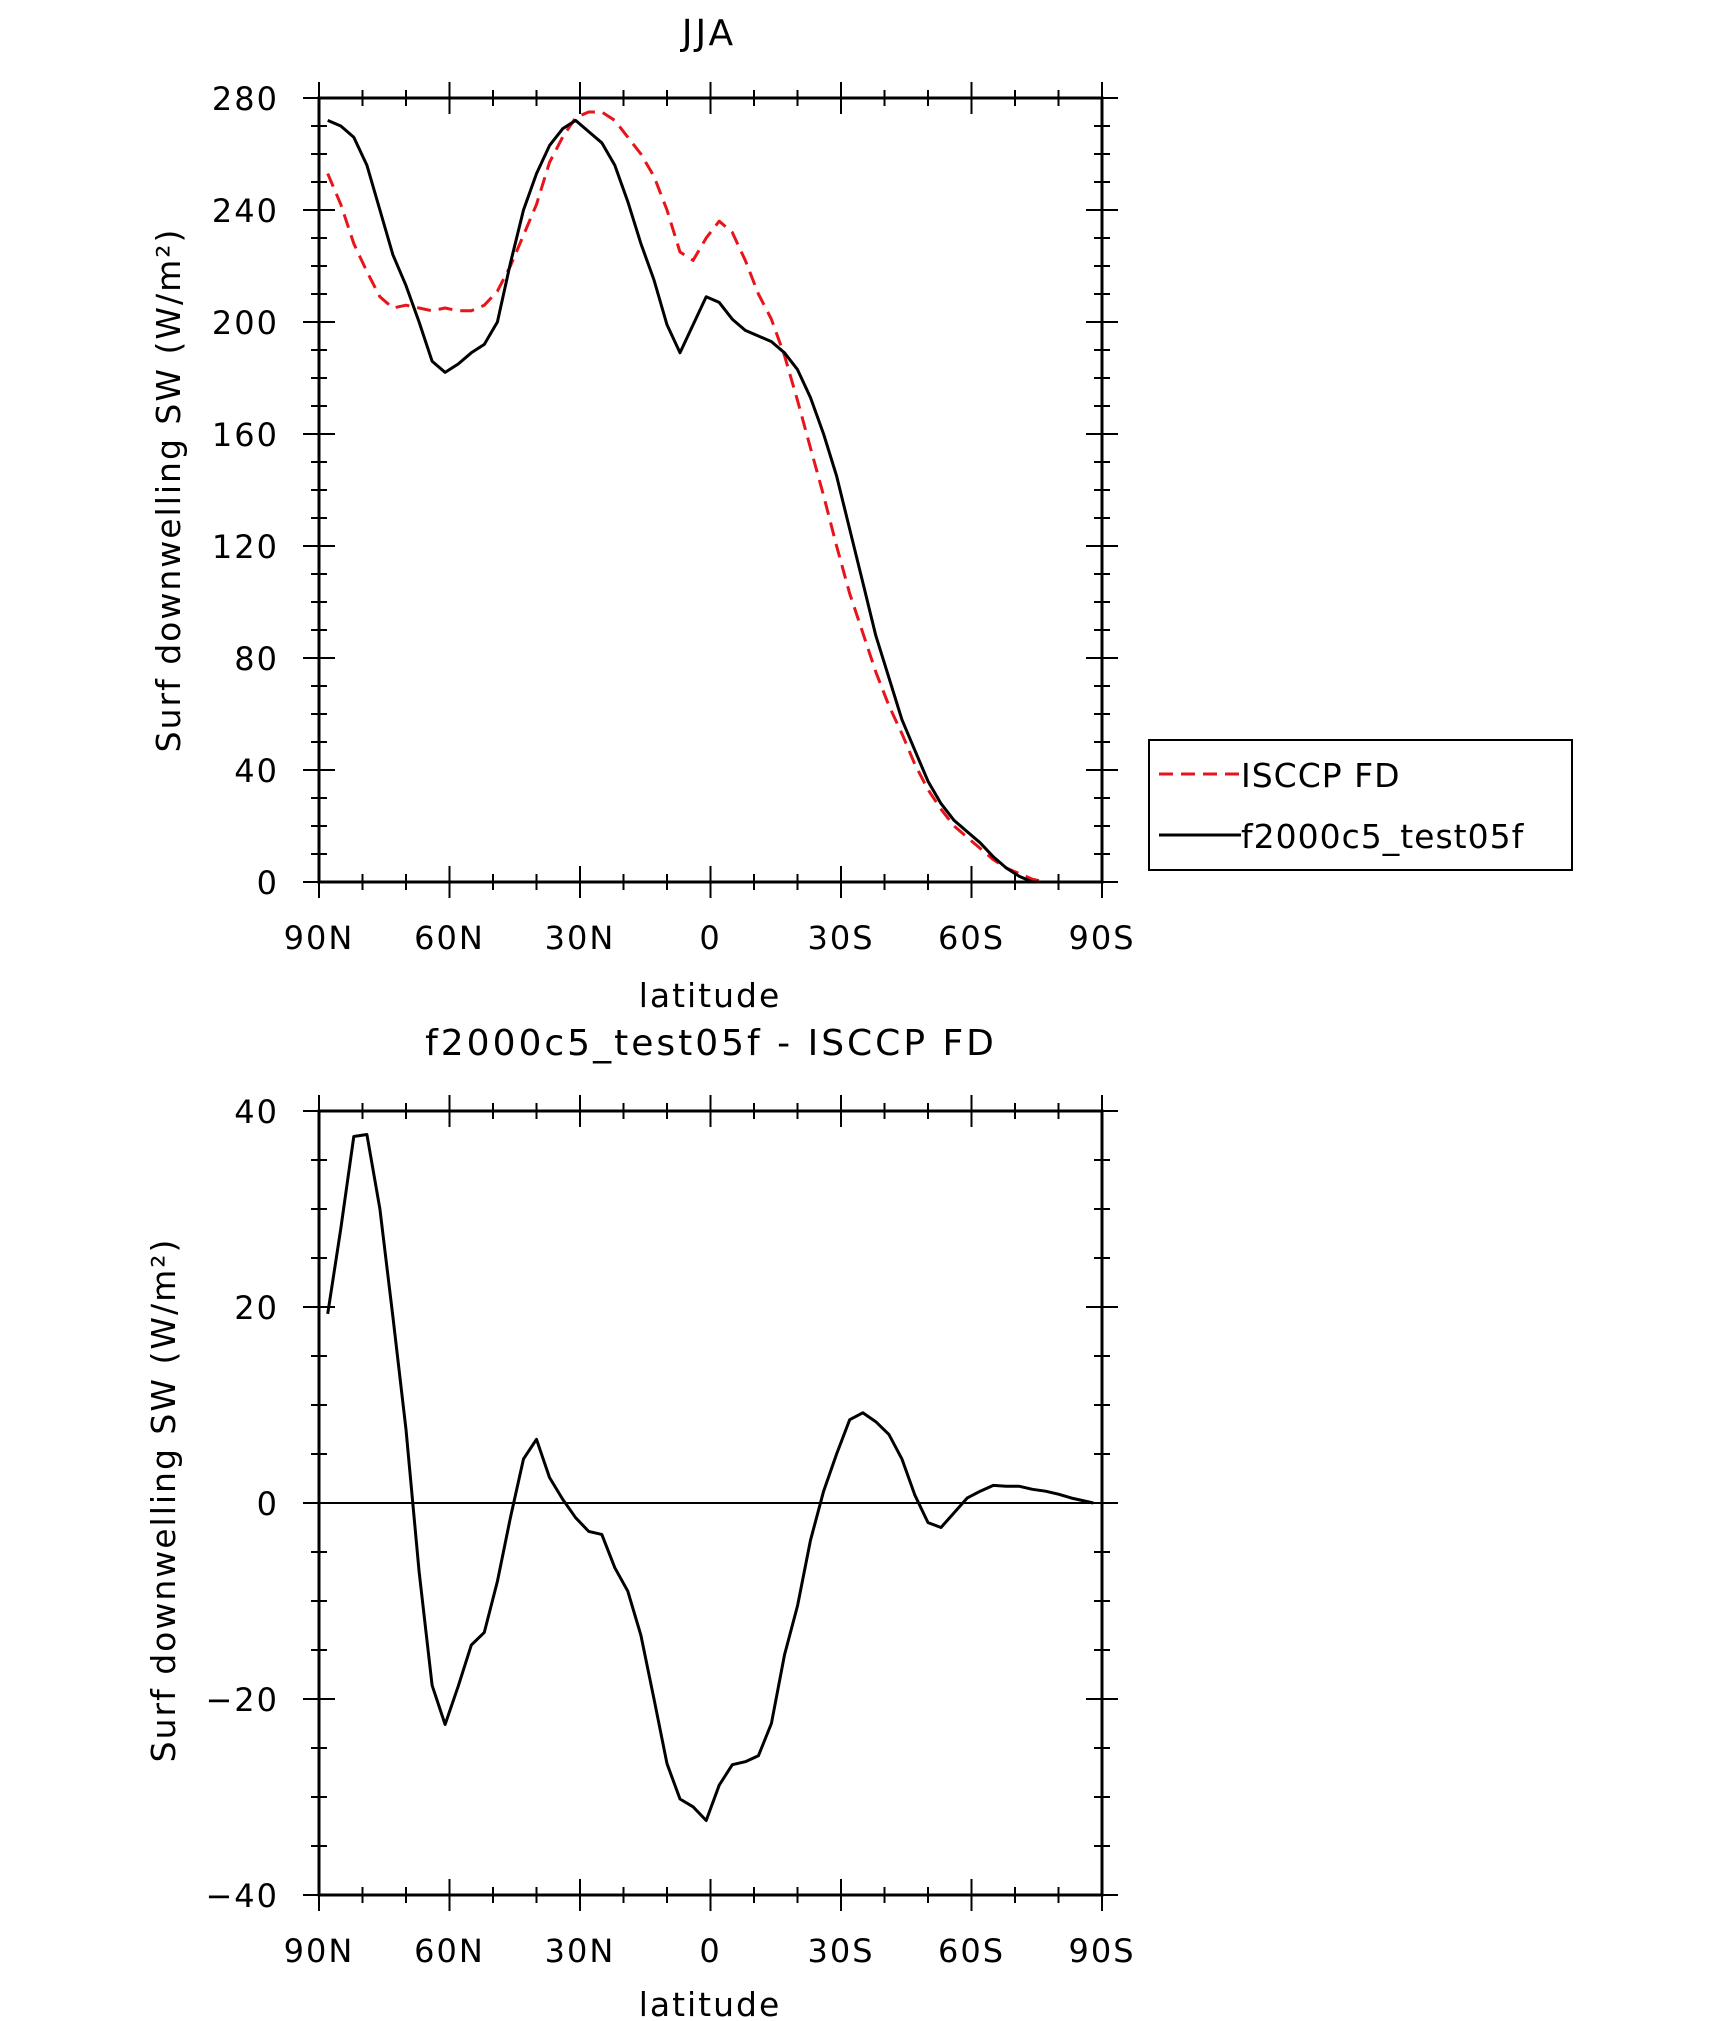  What do you see at coordinates (245, 435) in the screenshot?
I see `y-tick-label: 160` at bounding box center [245, 435].